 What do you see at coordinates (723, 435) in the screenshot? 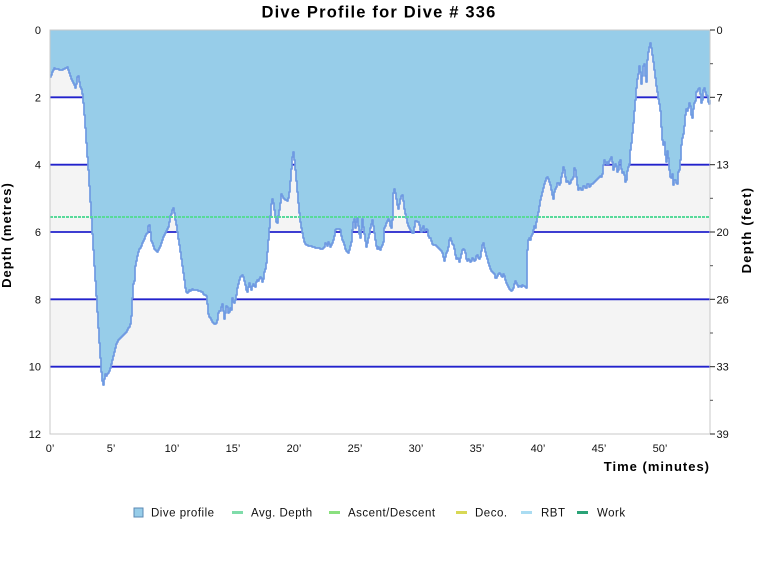
I see `svg-text: 39` at bounding box center [723, 435].